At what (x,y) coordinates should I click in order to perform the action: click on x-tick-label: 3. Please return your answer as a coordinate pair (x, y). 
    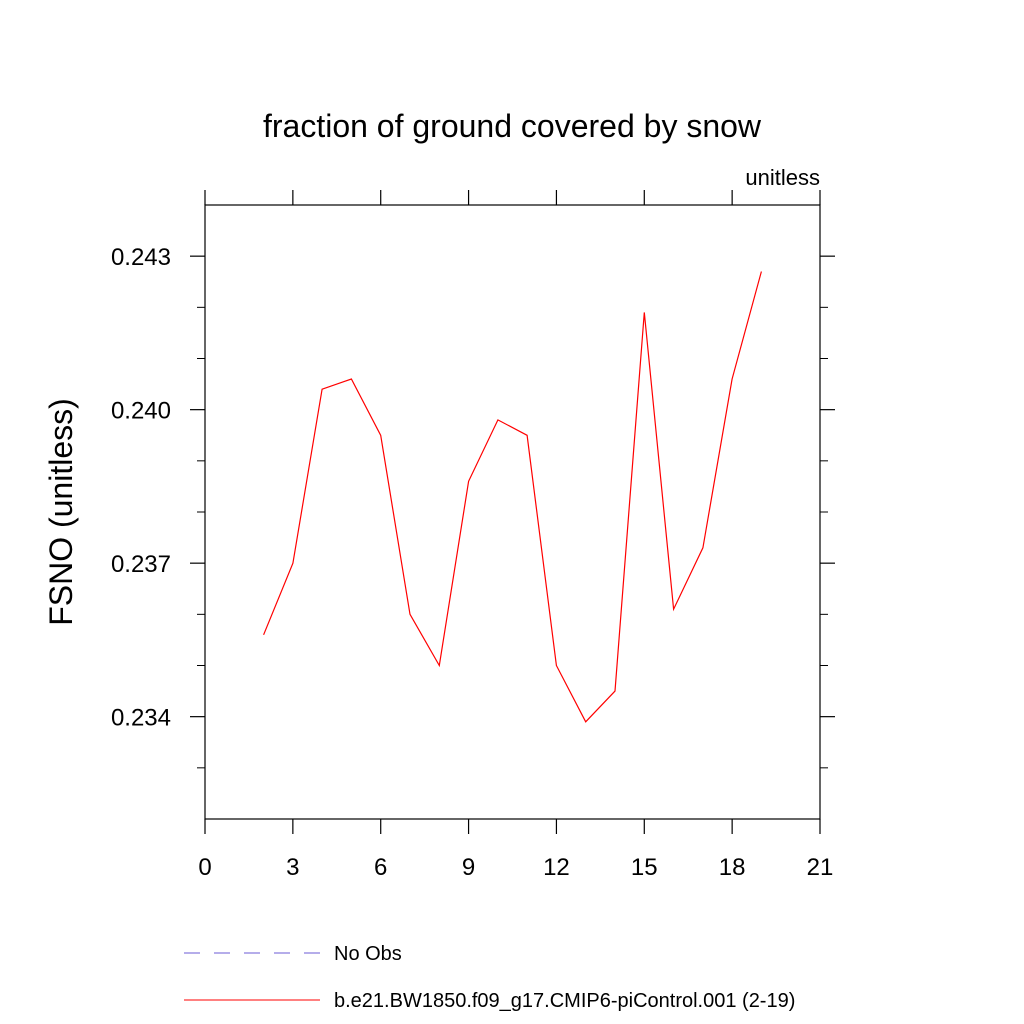
    Looking at the image, I should click on (292, 867).